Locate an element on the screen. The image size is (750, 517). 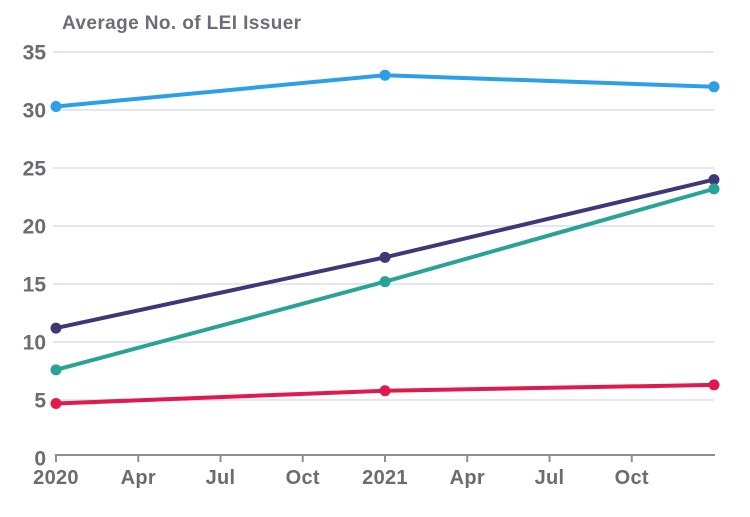
y-axis-label: 30 is located at coordinates (34, 111).